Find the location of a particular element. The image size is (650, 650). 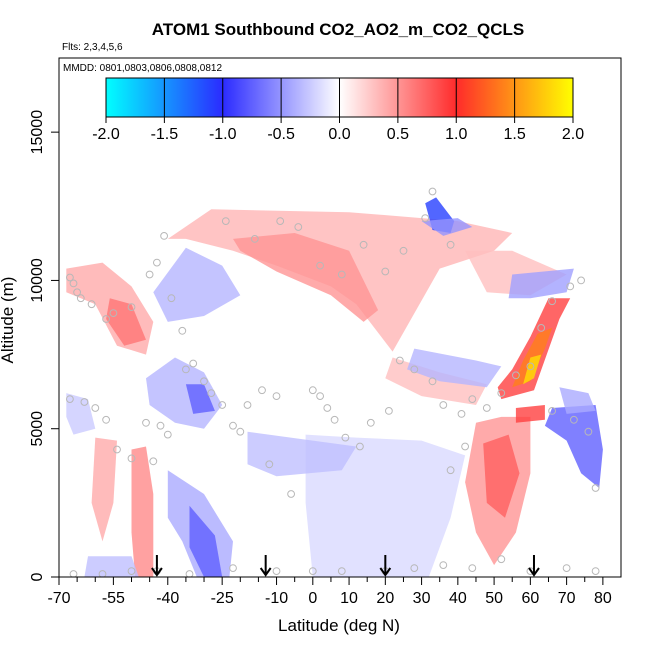

region-nh-right-negative-upper is located at coordinates (577, 400).